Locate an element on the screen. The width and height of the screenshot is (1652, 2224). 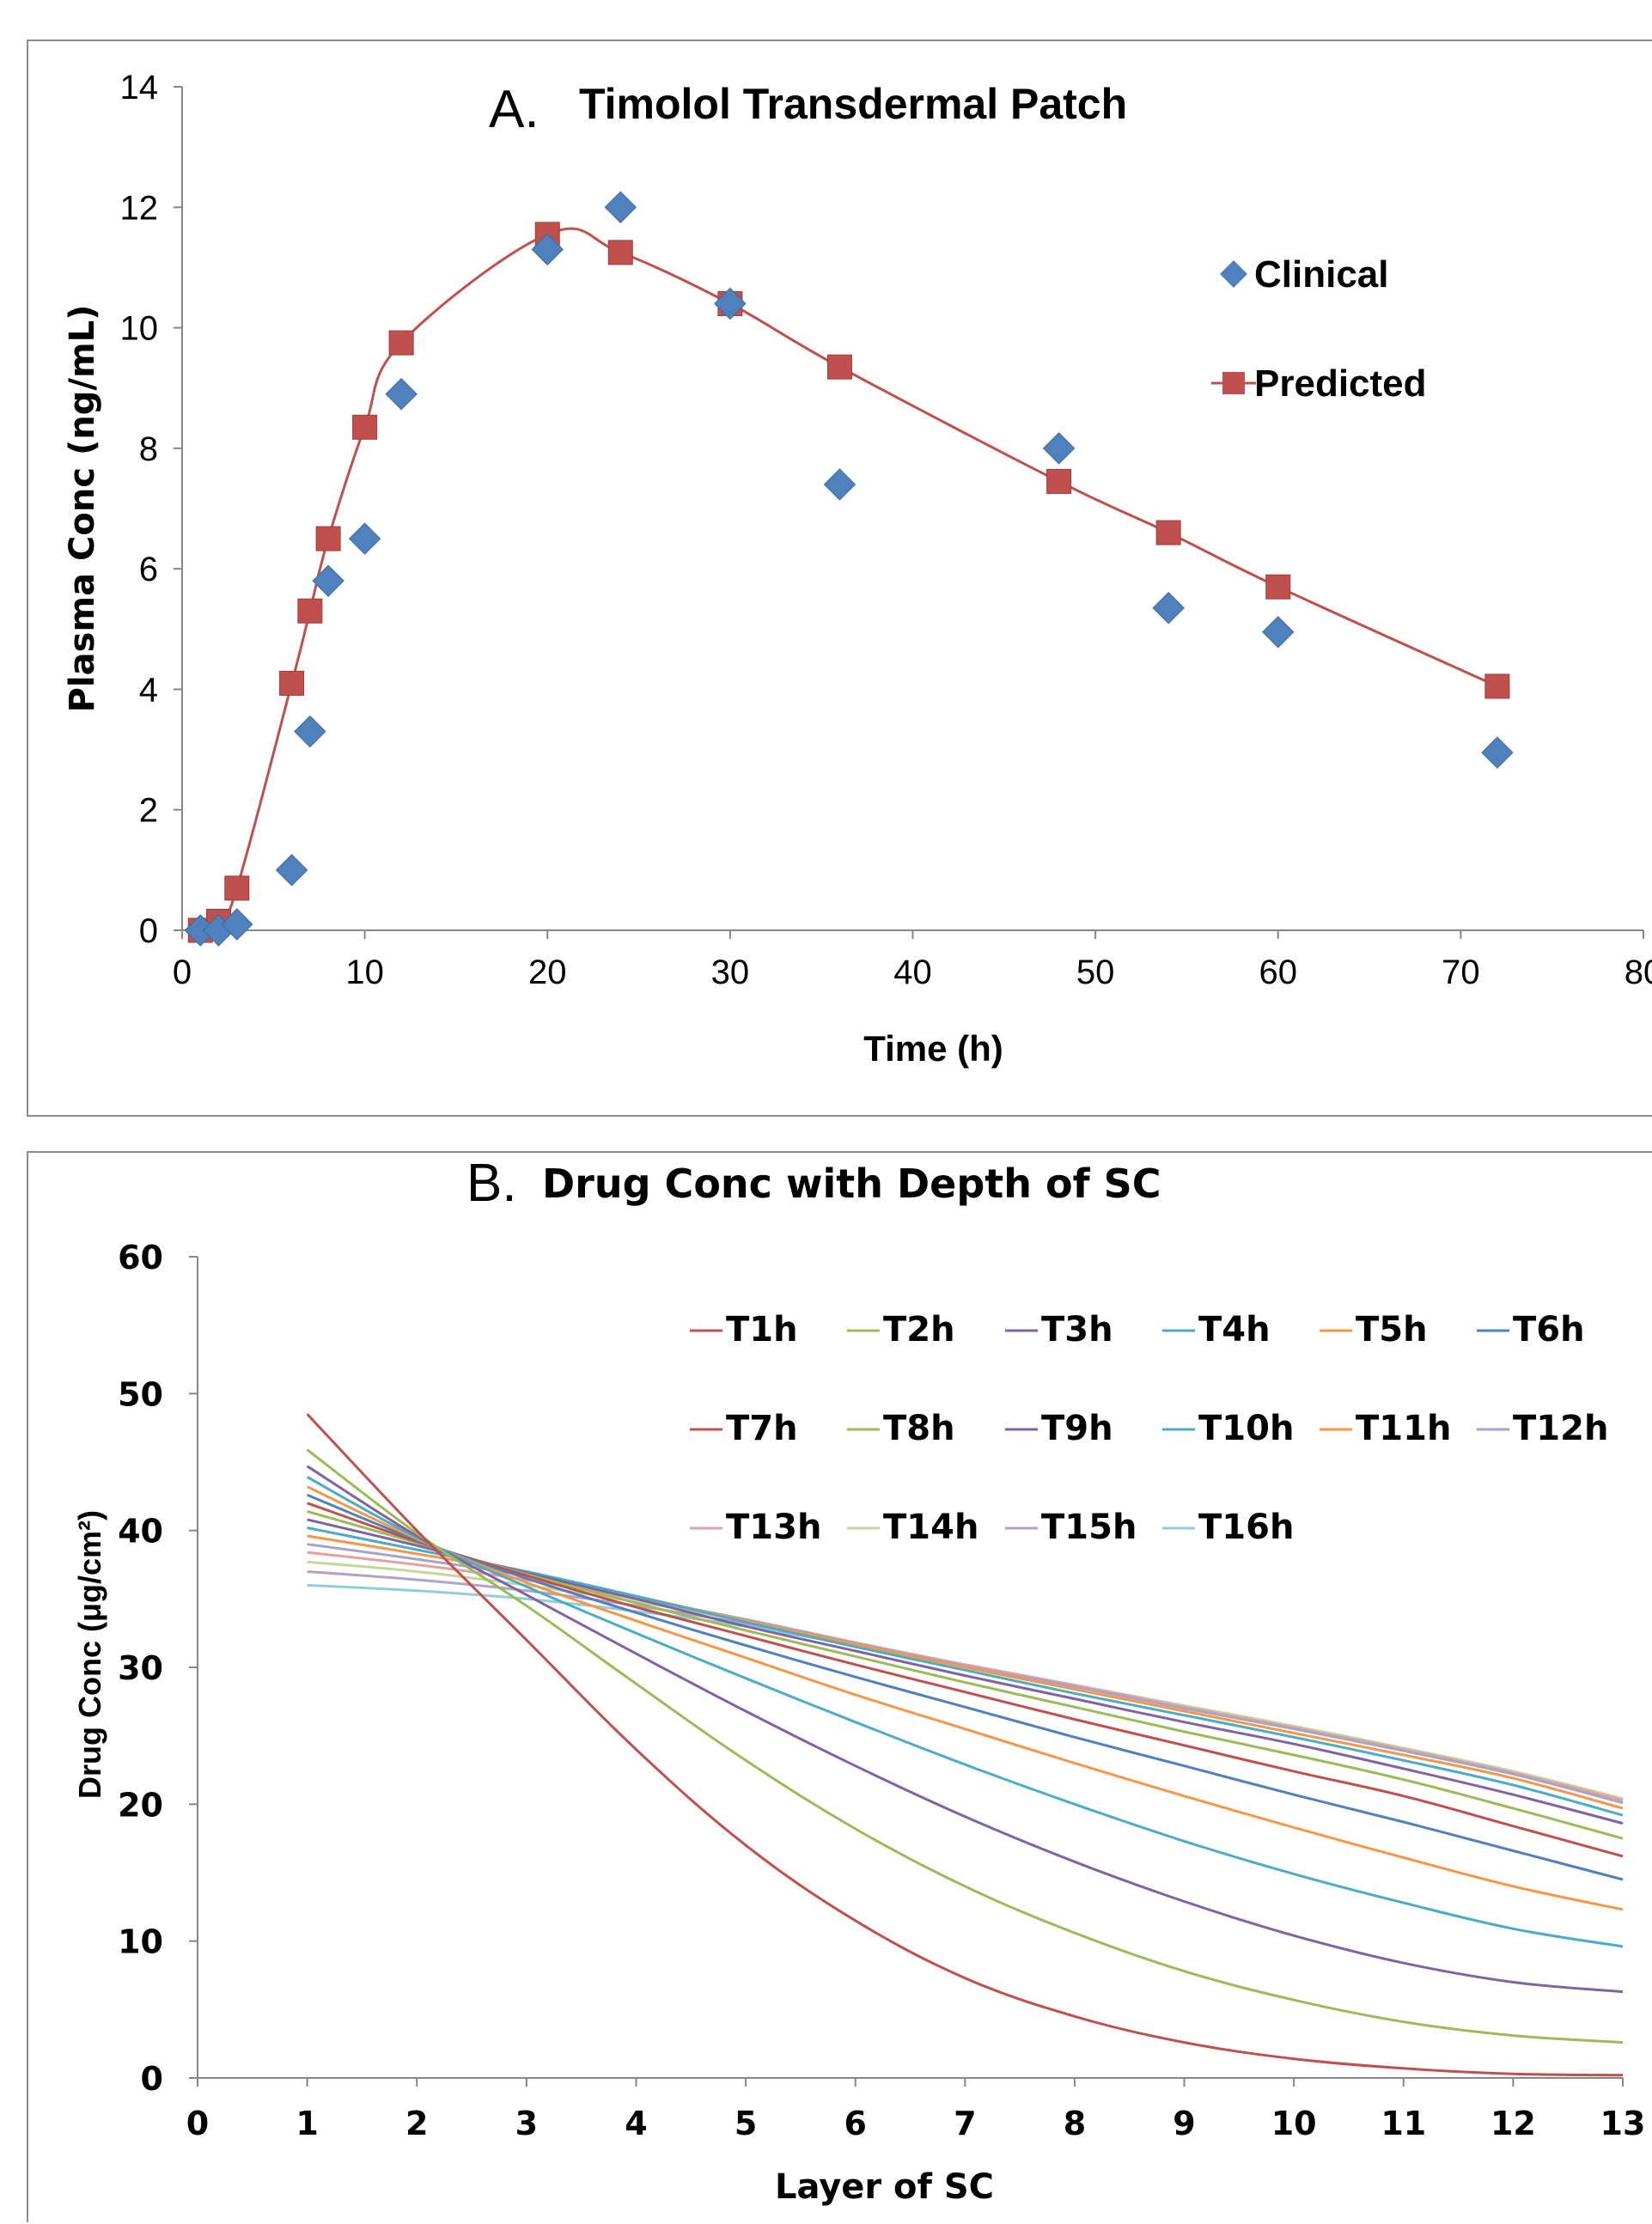
series-line-t13h is located at coordinates (965, 1676).